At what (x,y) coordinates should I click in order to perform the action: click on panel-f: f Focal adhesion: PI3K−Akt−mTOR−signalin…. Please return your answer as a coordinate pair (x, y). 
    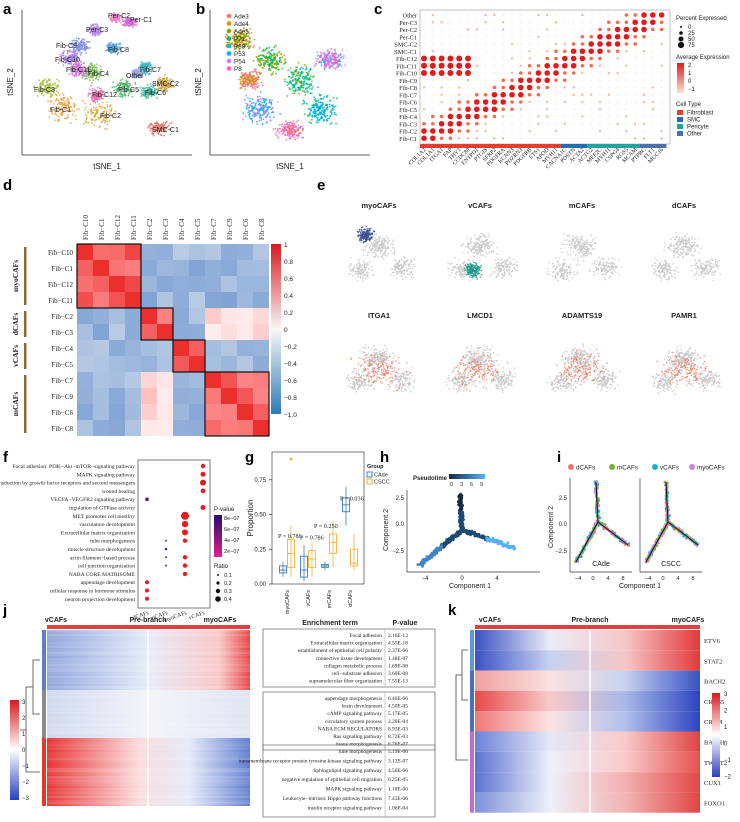
    Looking at the image, I should click on (119, 536).